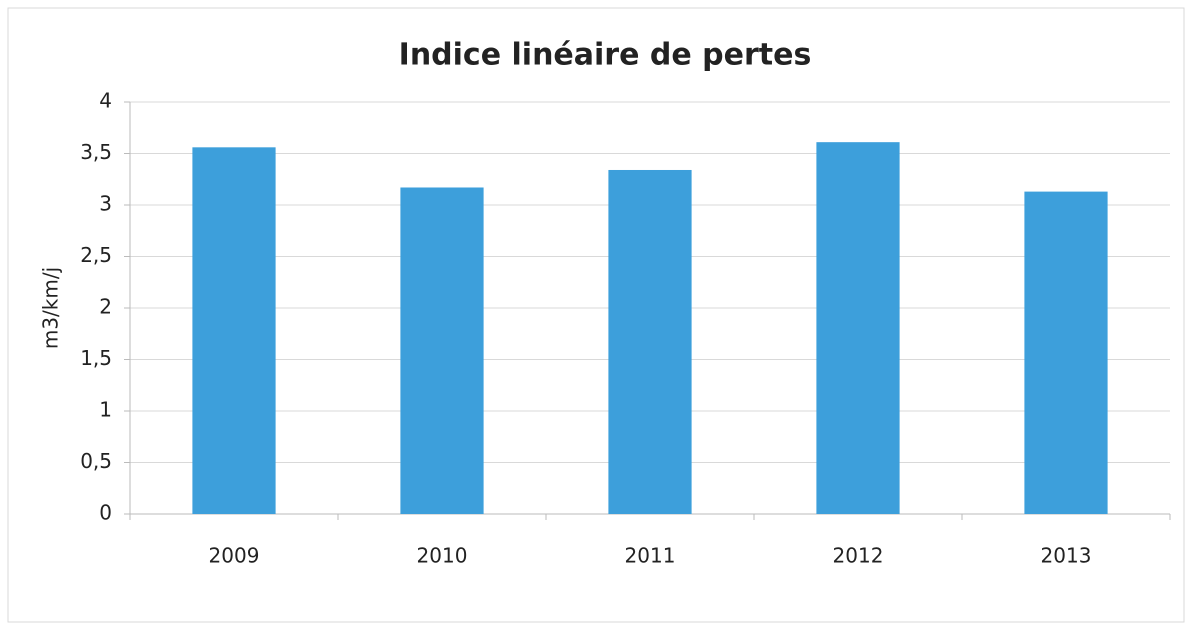 The width and height of the screenshot is (1191, 633). Describe the element at coordinates (858, 556) in the screenshot. I see `x-tick-label: 2012` at that location.